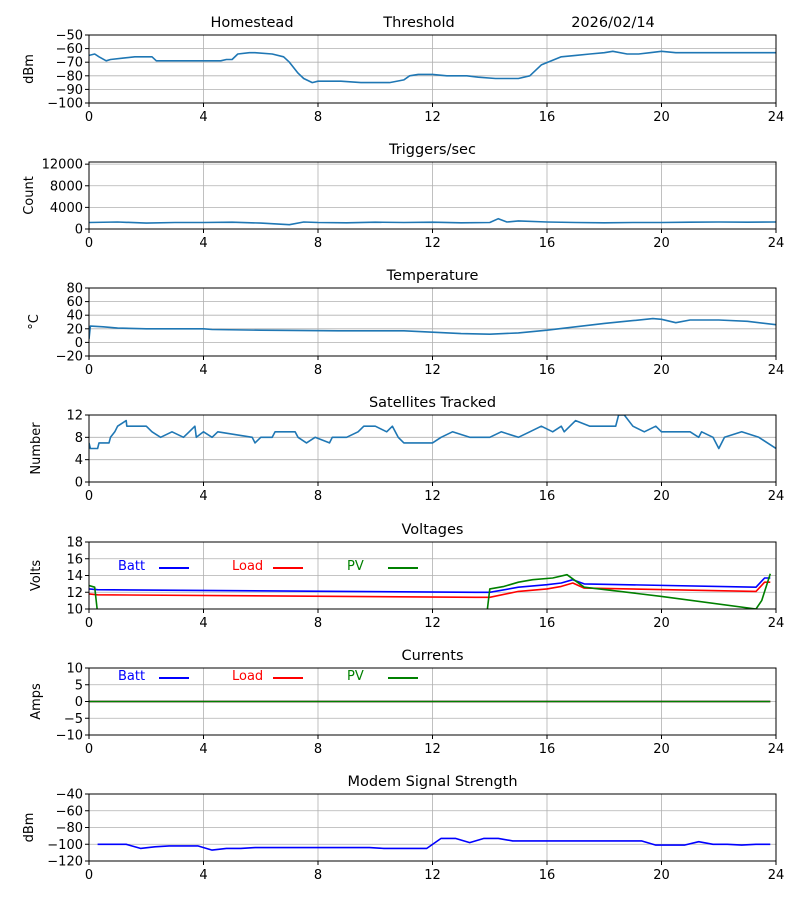  I want to click on y-axis-label: Volts, so click(36, 576).